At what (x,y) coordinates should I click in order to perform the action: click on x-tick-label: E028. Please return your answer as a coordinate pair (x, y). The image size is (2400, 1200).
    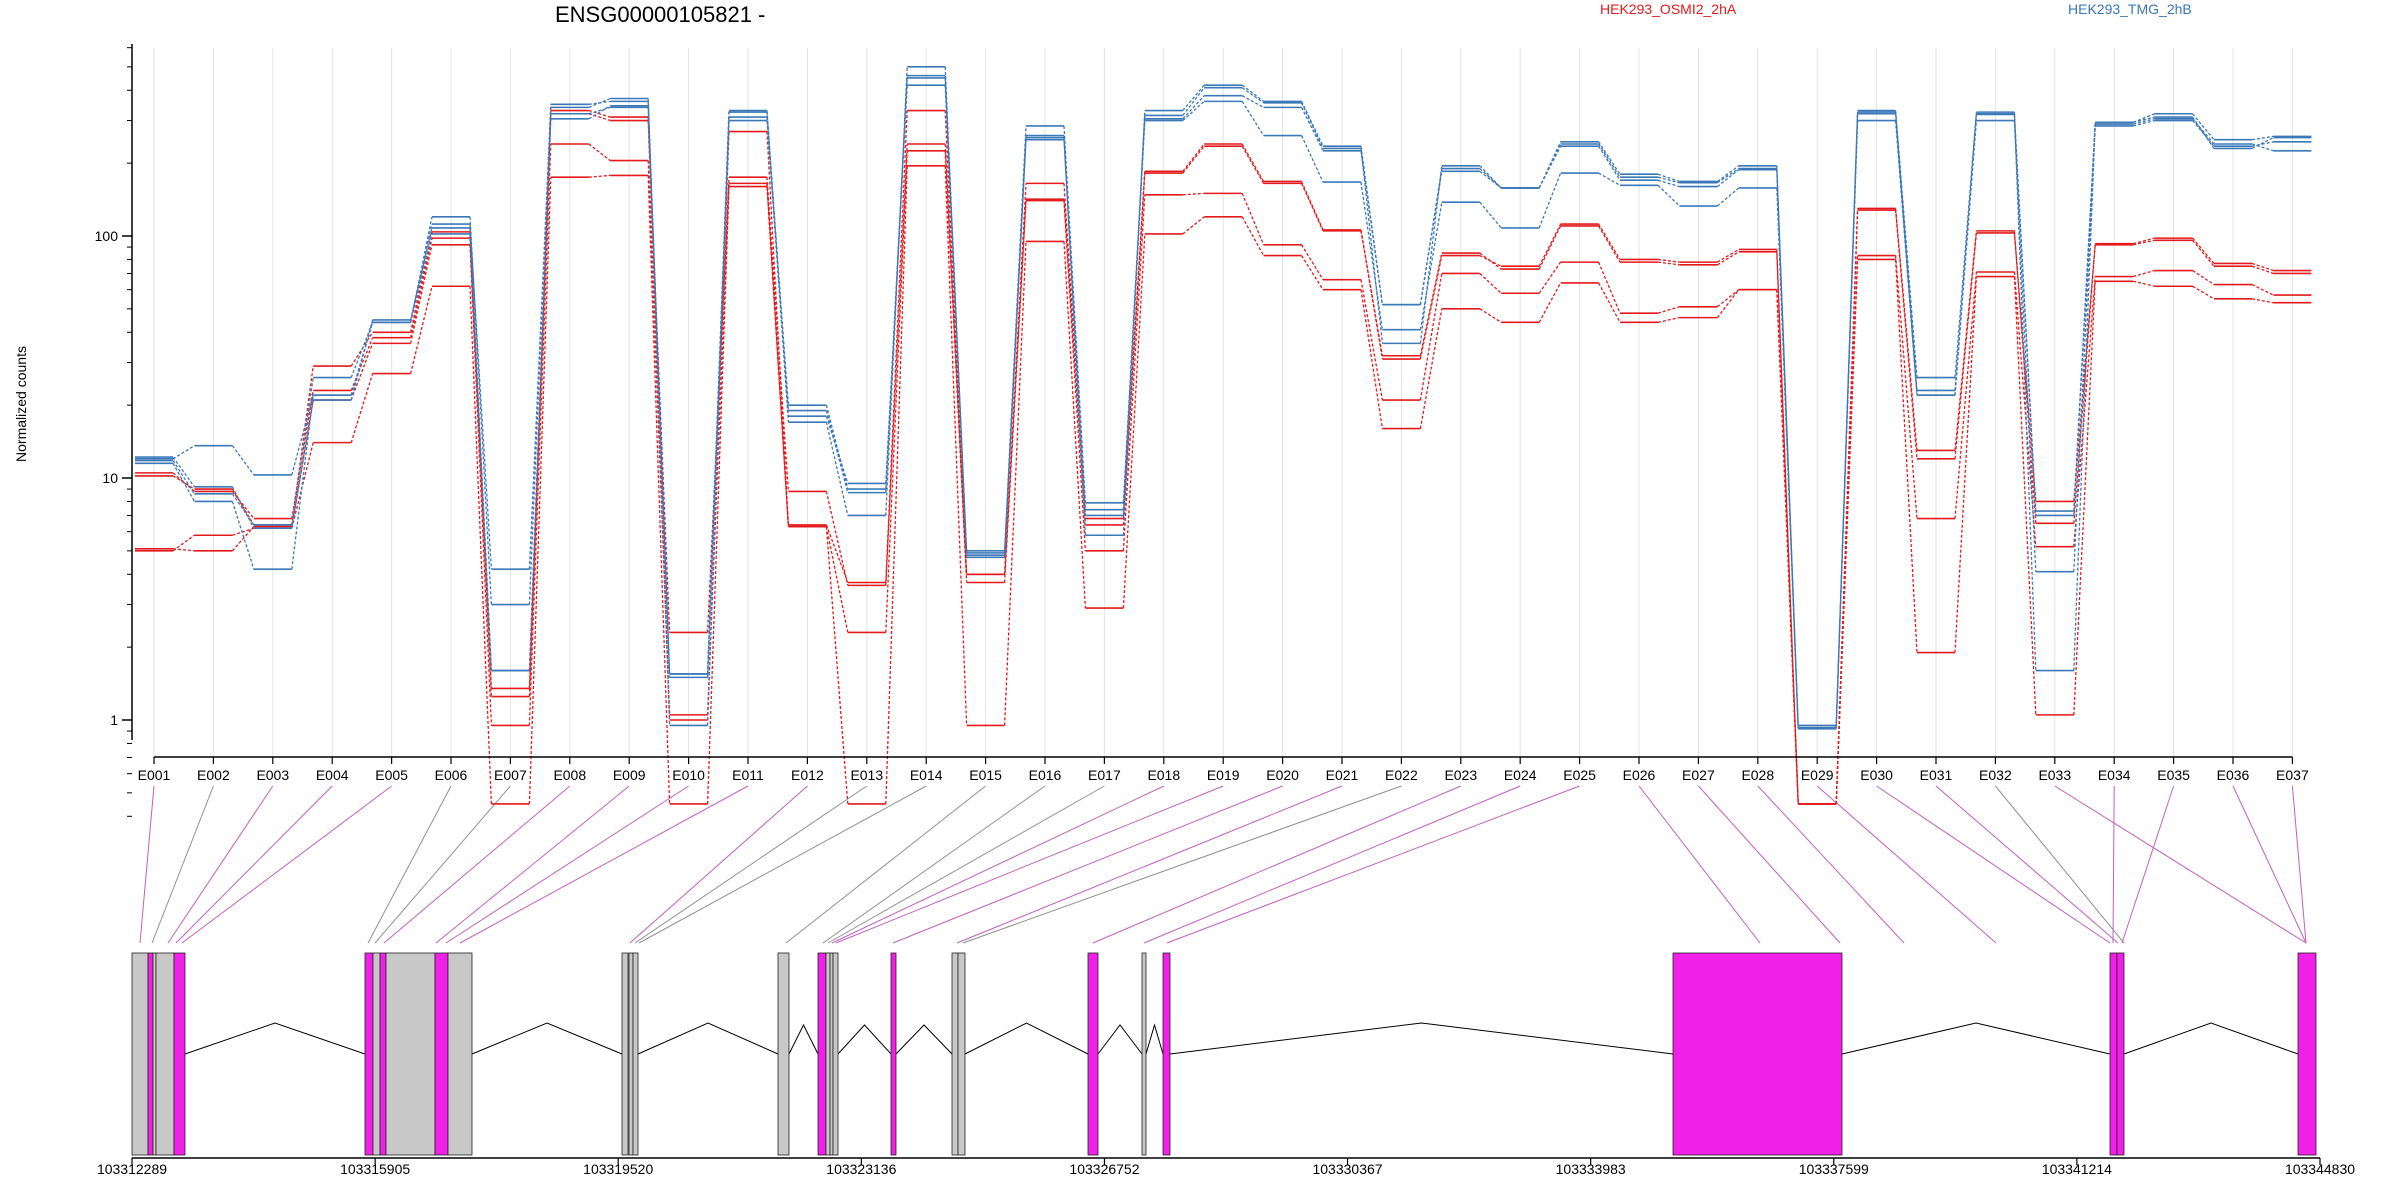
    Looking at the image, I should click on (1757, 775).